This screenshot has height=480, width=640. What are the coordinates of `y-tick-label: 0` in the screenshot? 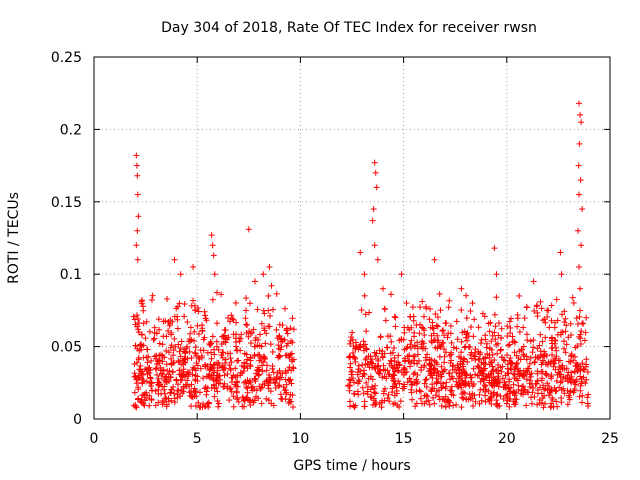 It's located at (77, 420).